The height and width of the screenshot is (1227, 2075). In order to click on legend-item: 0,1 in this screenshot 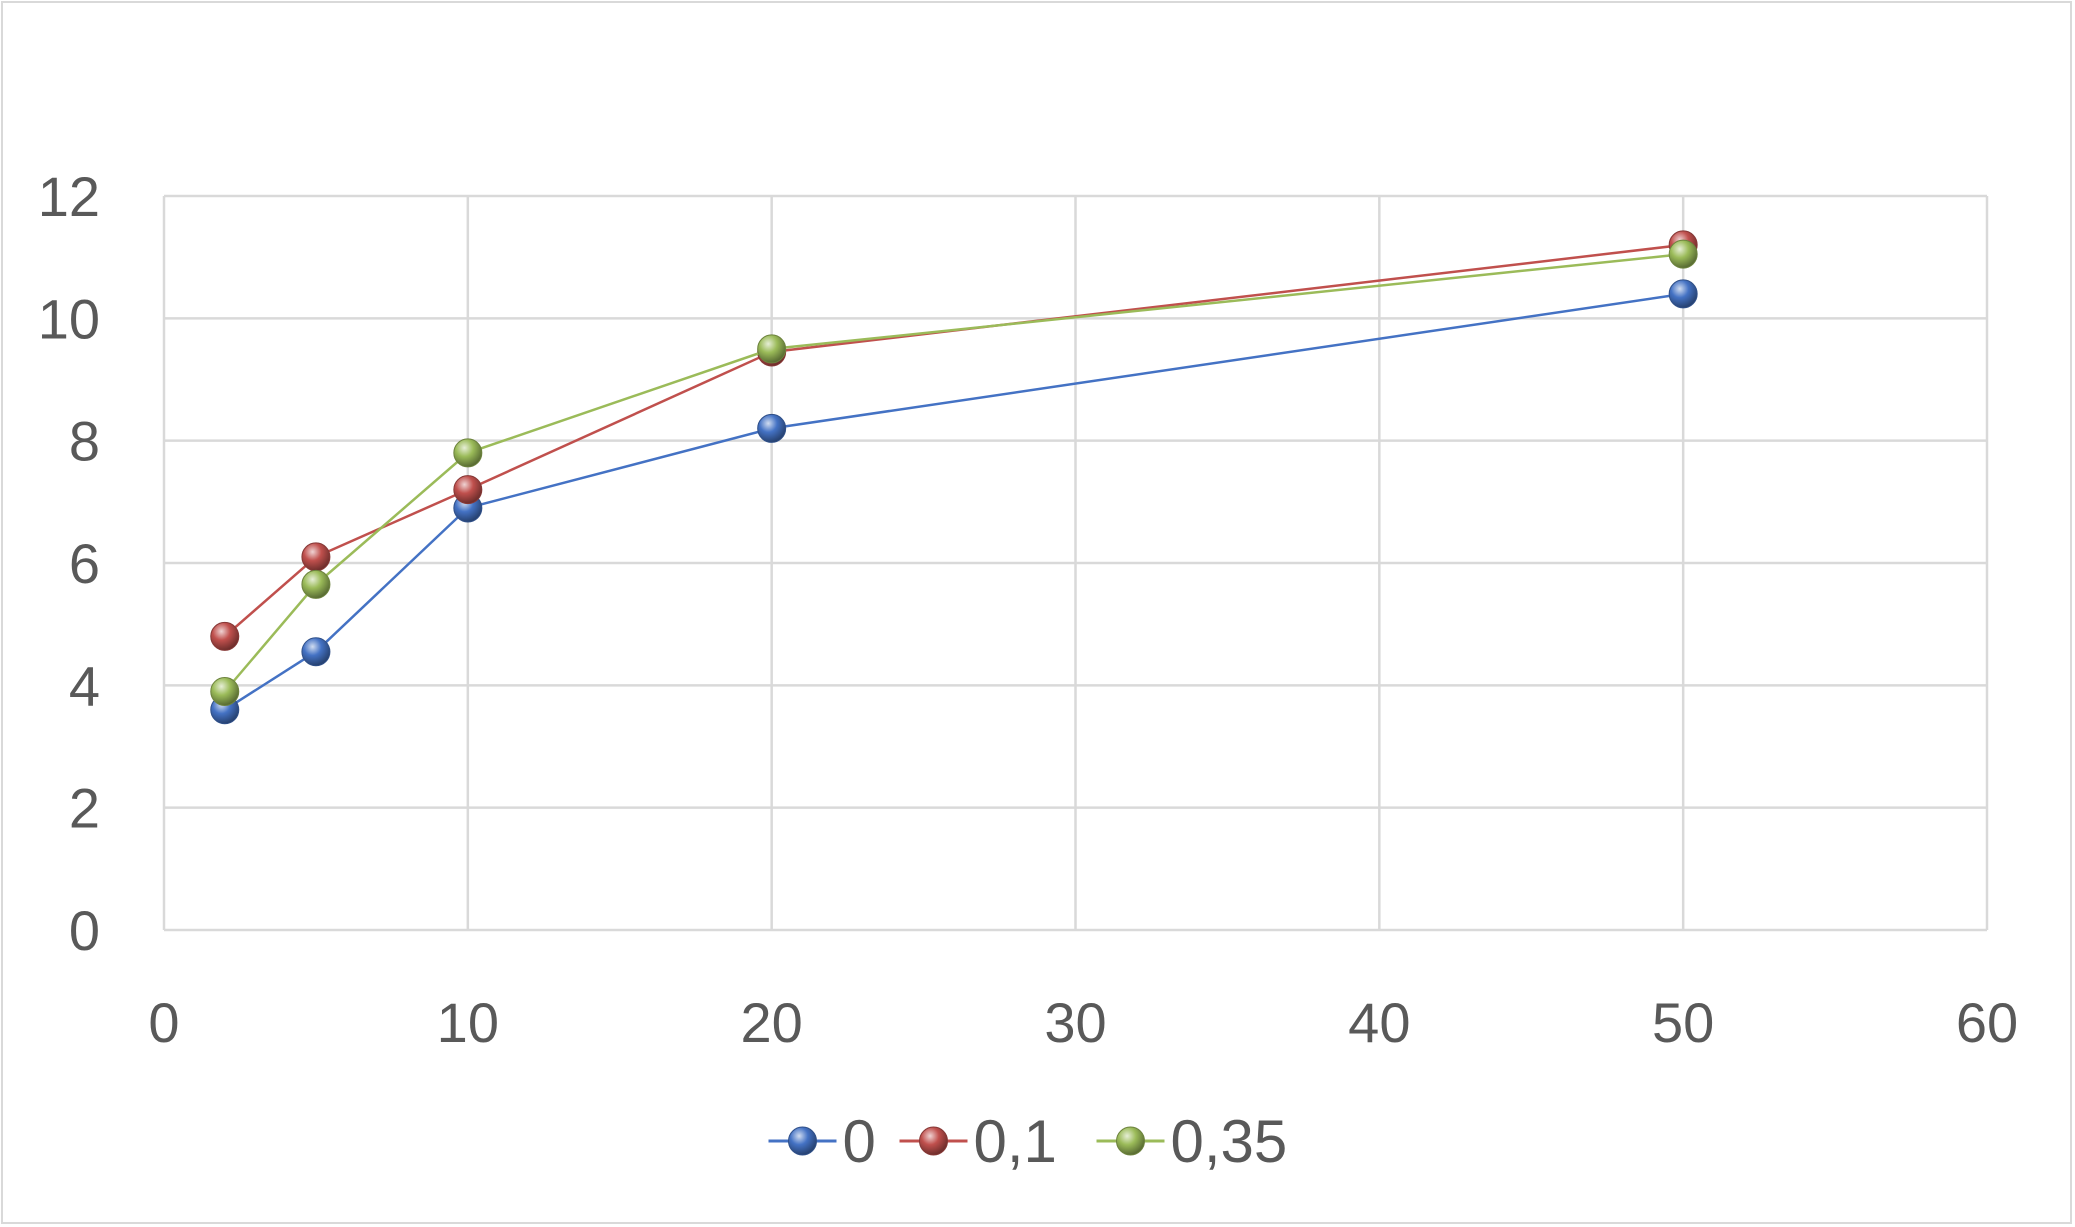, I will do `click(978, 1141)`.